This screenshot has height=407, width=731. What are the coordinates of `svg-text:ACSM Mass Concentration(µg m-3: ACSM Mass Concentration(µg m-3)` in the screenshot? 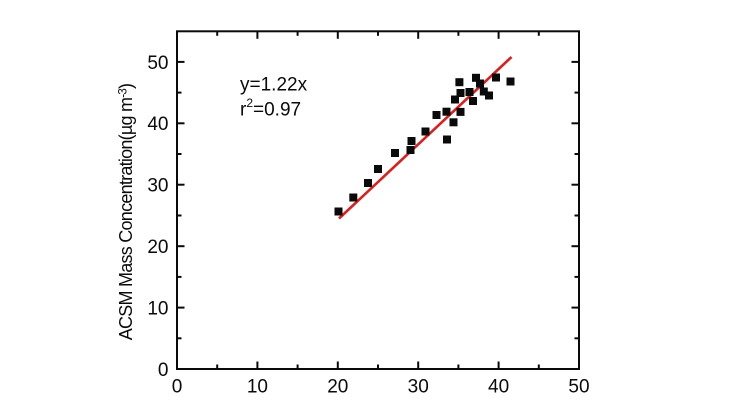 It's located at (126, 212).